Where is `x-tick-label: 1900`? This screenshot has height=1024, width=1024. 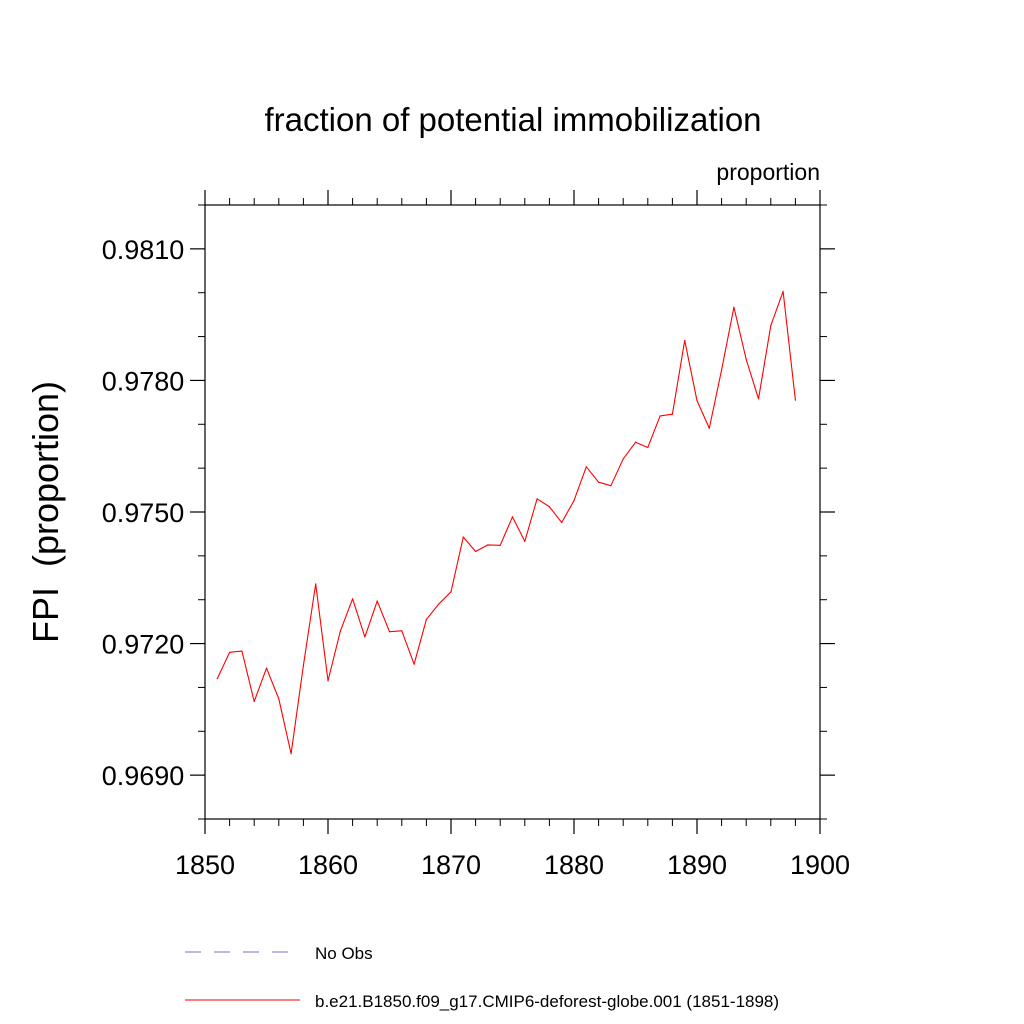
x-tick-label: 1900 is located at coordinates (820, 865).